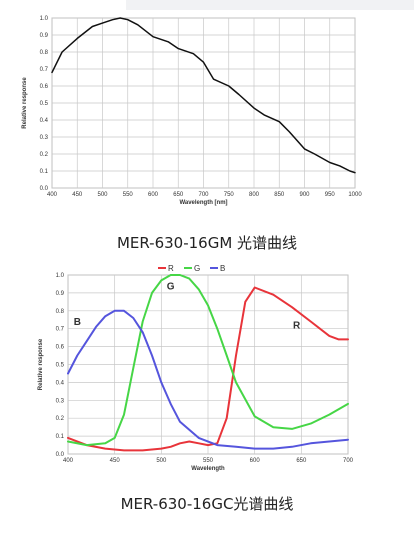  I want to click on x-tick-label: 1000, so click(355, 195).